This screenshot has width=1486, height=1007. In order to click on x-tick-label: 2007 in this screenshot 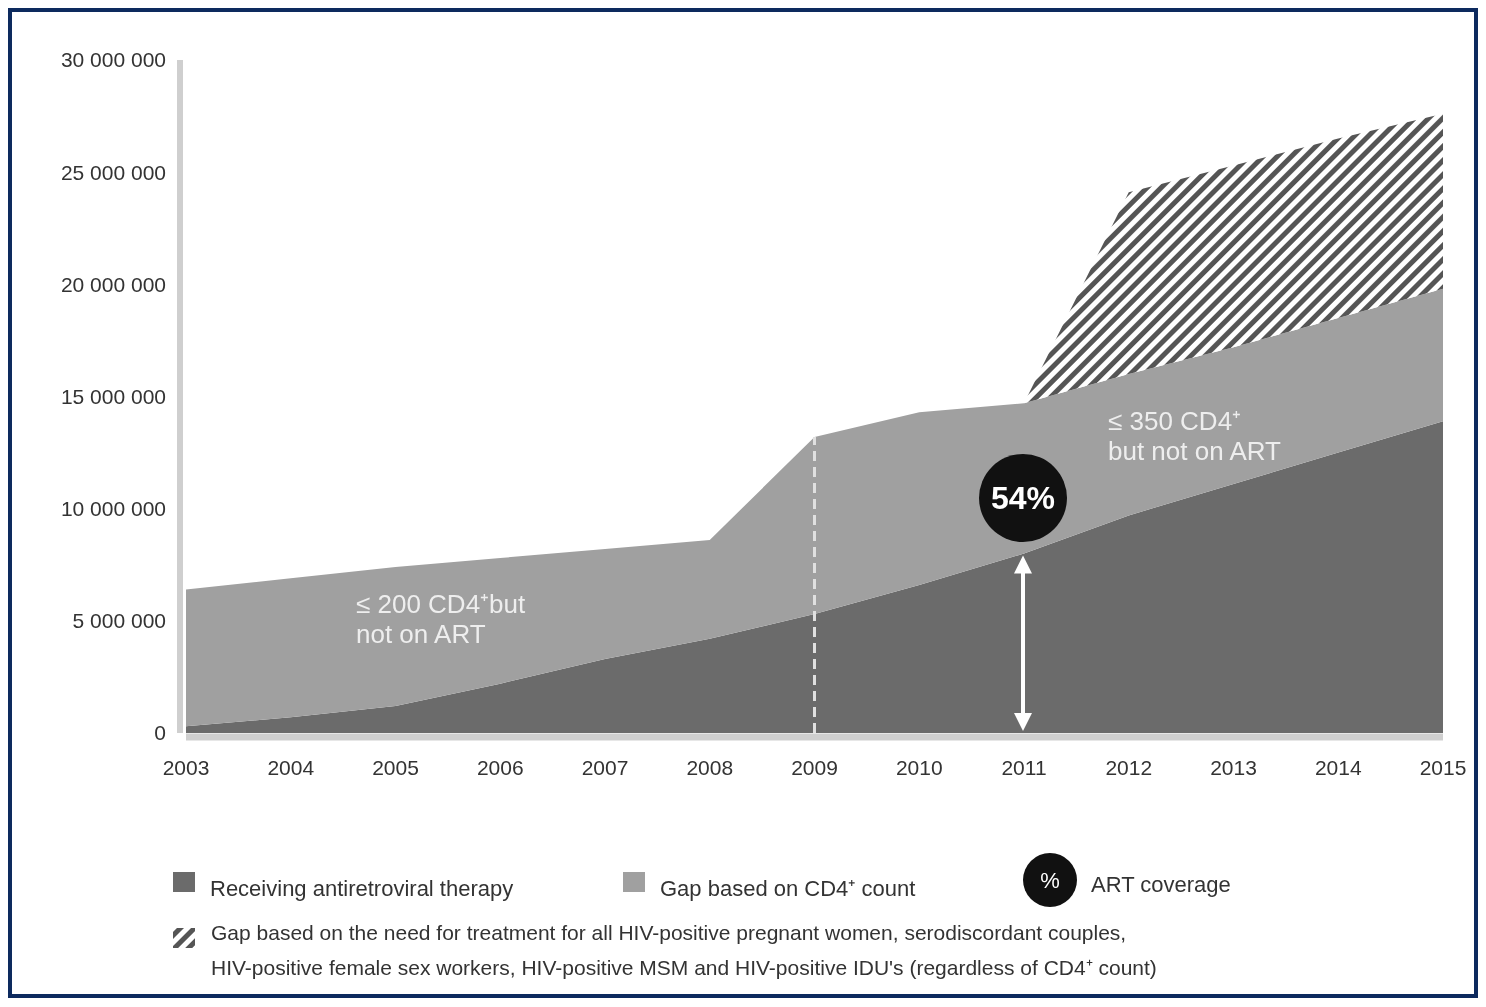, I will do `click(605, 767)`.